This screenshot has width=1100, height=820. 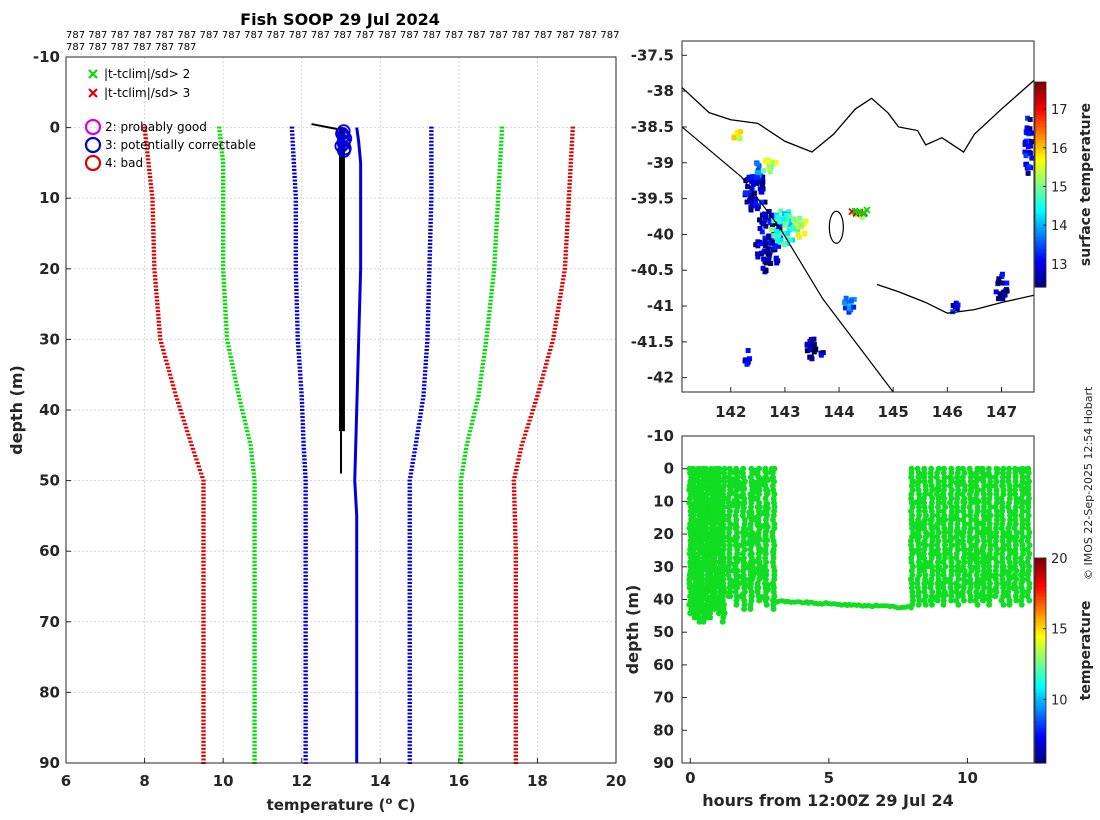 What do you see at coordinates (49, 763) in the screenshot?
I see `profile-ytick-label: 90` at bounding box center [49, 763].